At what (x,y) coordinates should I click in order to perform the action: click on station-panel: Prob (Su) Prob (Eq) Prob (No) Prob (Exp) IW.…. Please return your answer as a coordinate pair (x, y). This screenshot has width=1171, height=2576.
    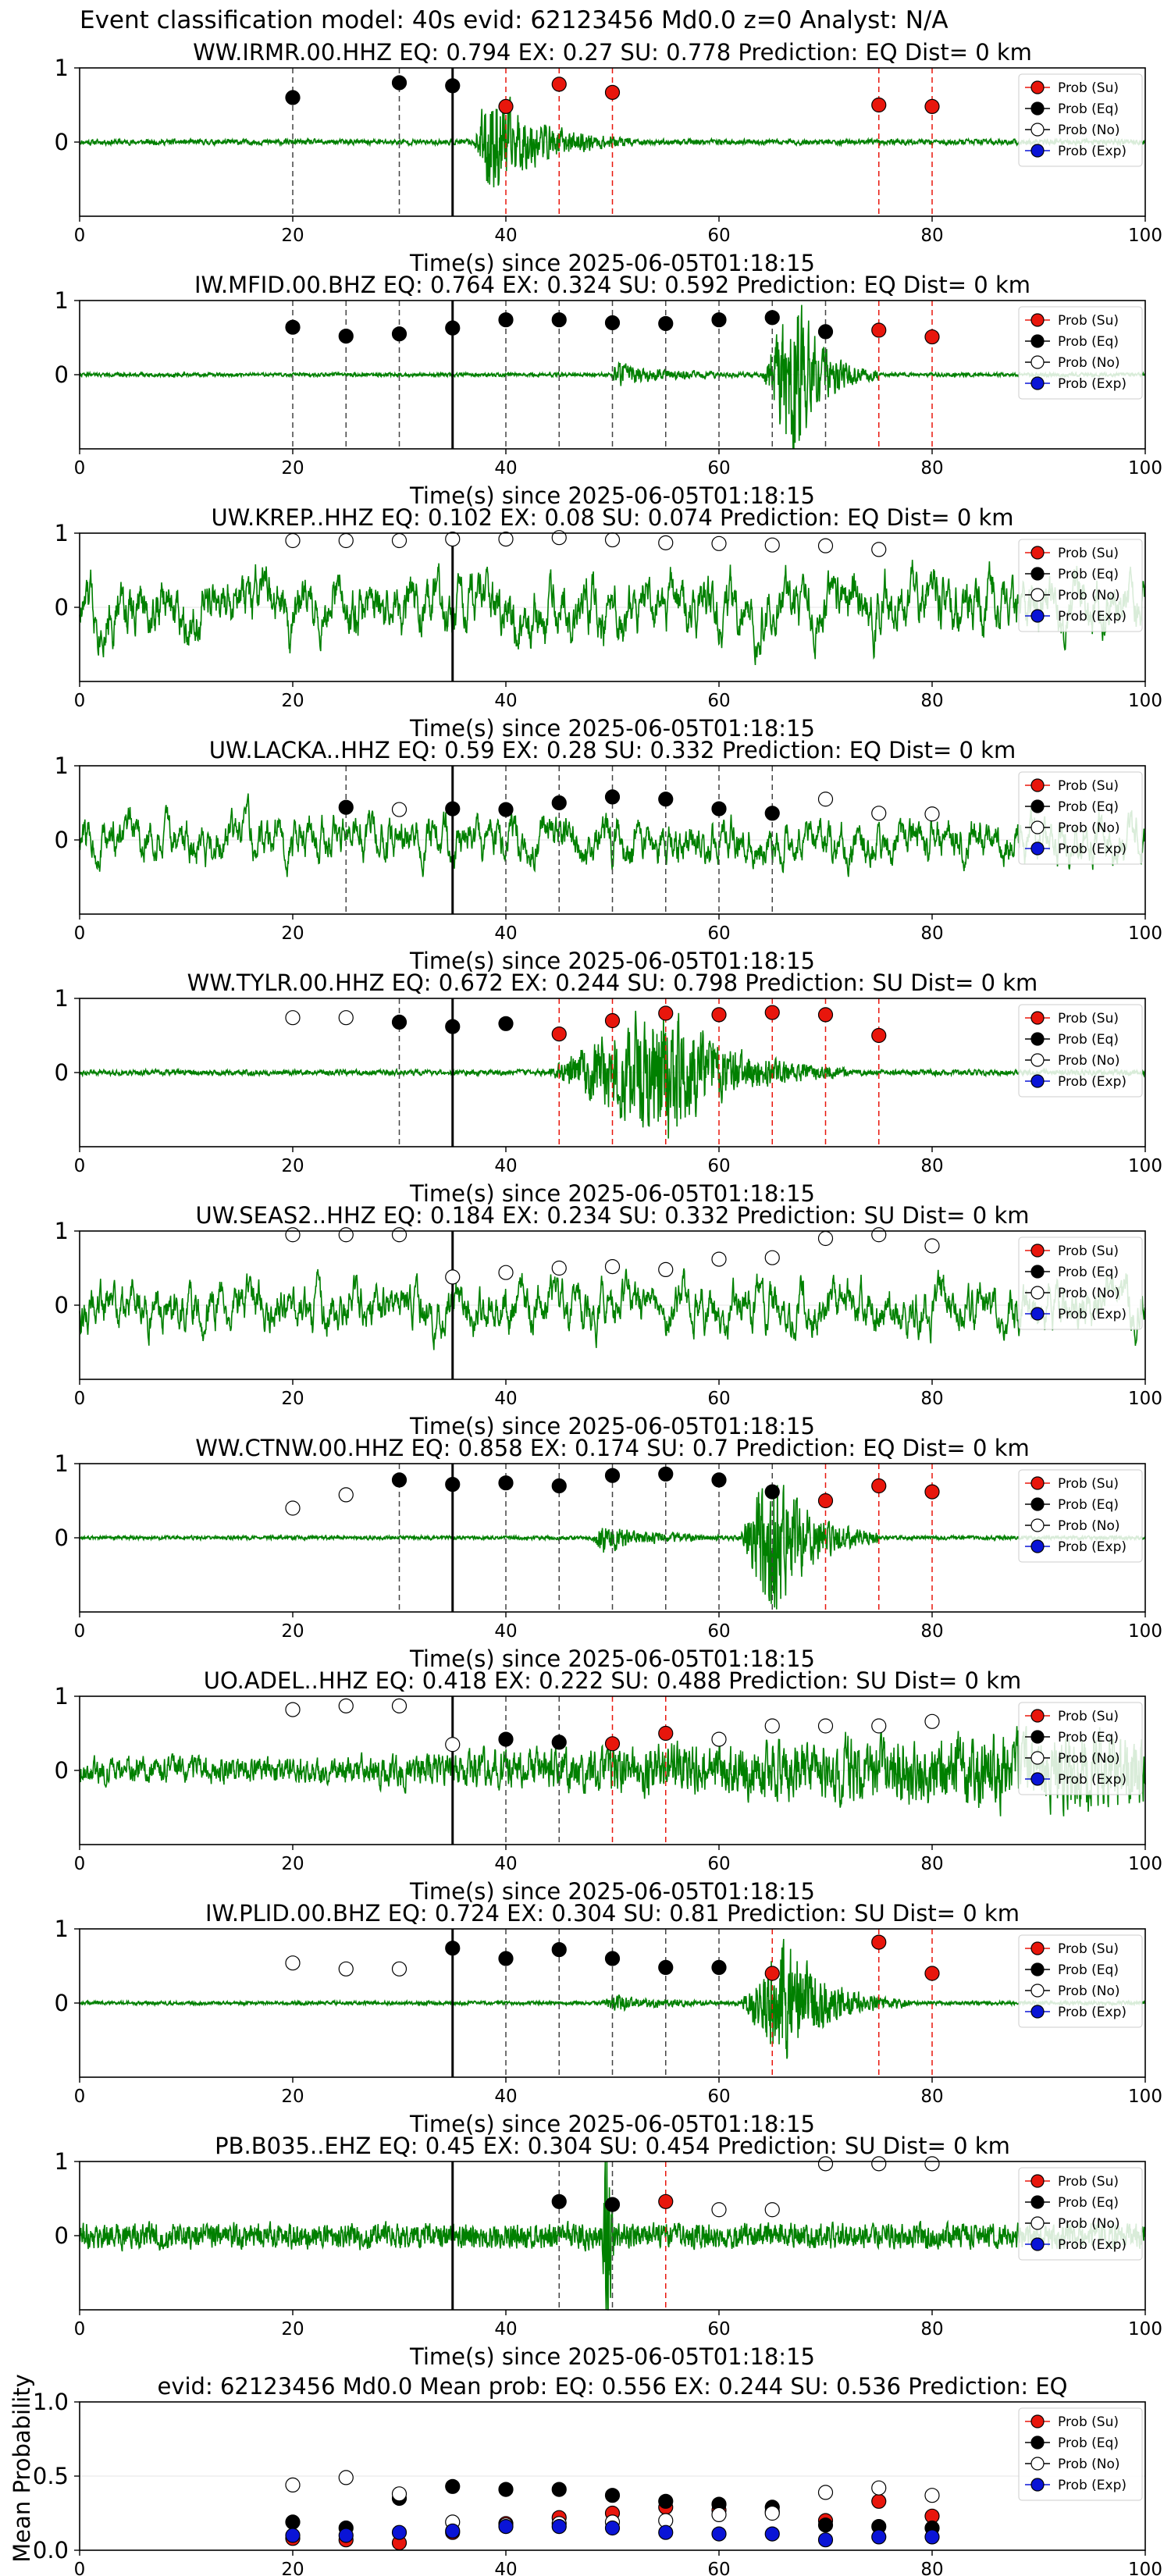
    Looking at the image, I should click on (608, 2018).